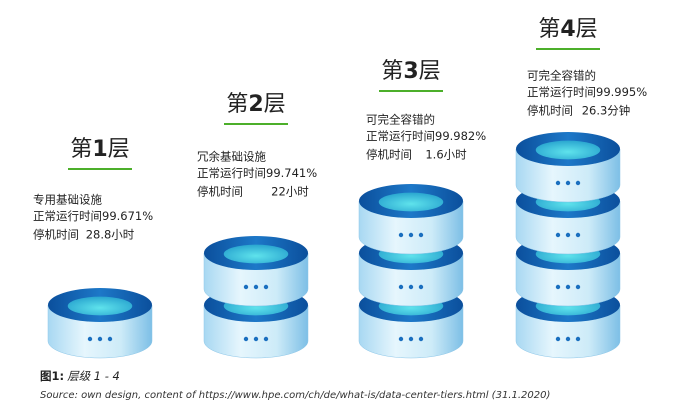  What do you see at coordinates (290, 192) in the screenshot?
I see `downtime-value: 22小时` at bounding box center [290, 192].